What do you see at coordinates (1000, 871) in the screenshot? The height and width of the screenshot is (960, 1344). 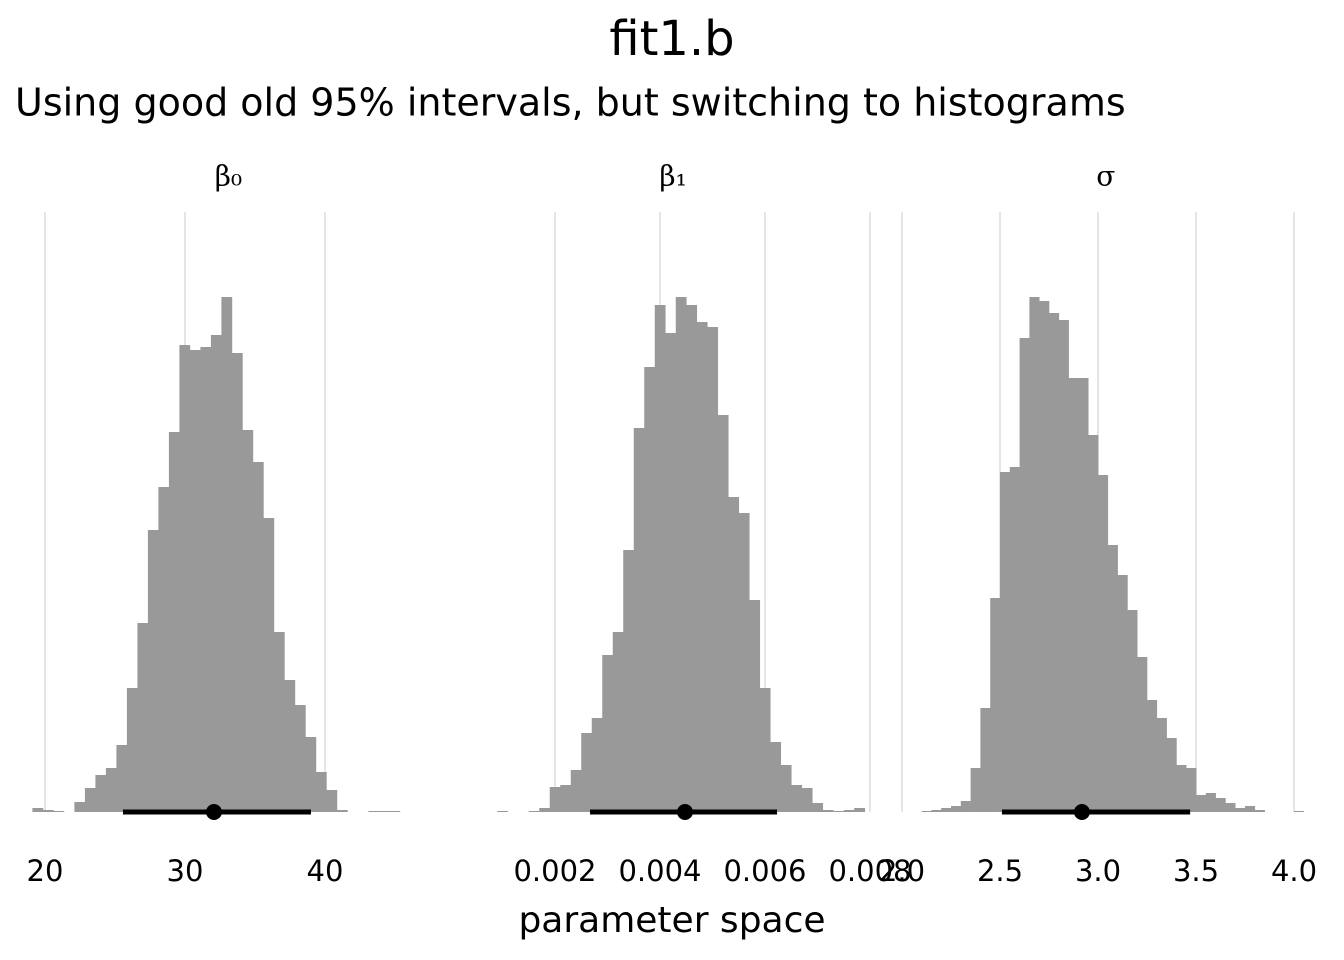 I see `x-tick-label: 2.5` at bounding box center [1000, 871].